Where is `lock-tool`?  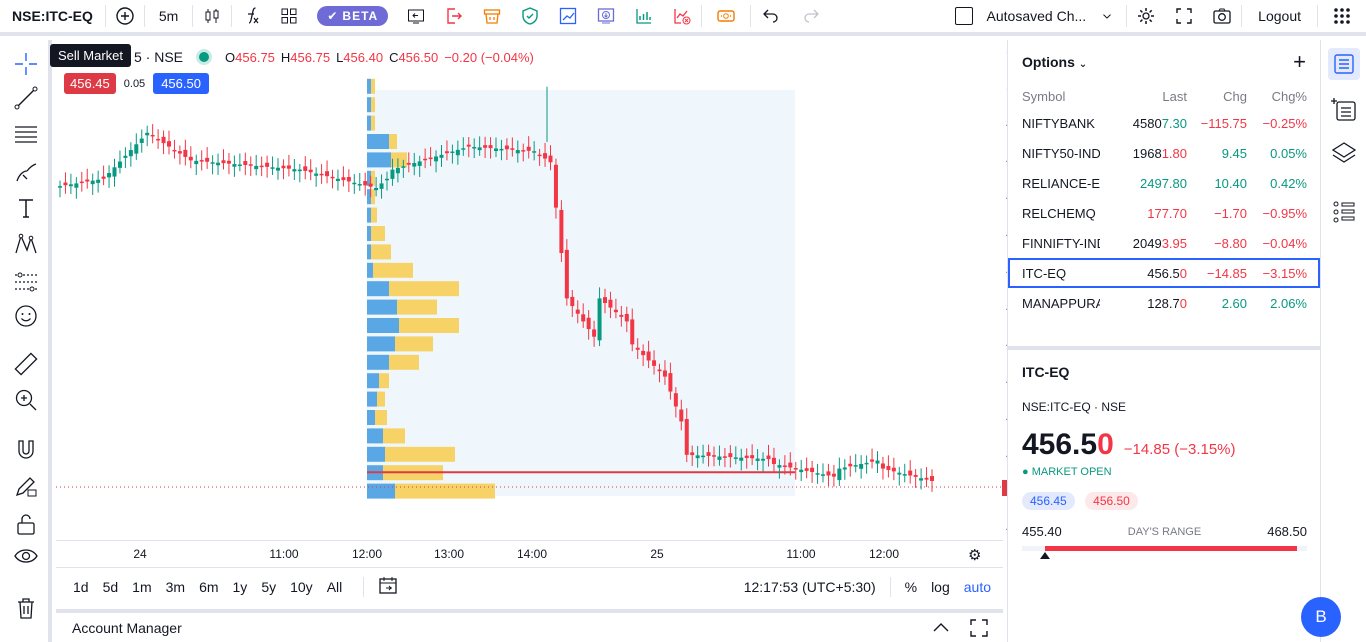
lock-tool is located at coordinates (26, 524).